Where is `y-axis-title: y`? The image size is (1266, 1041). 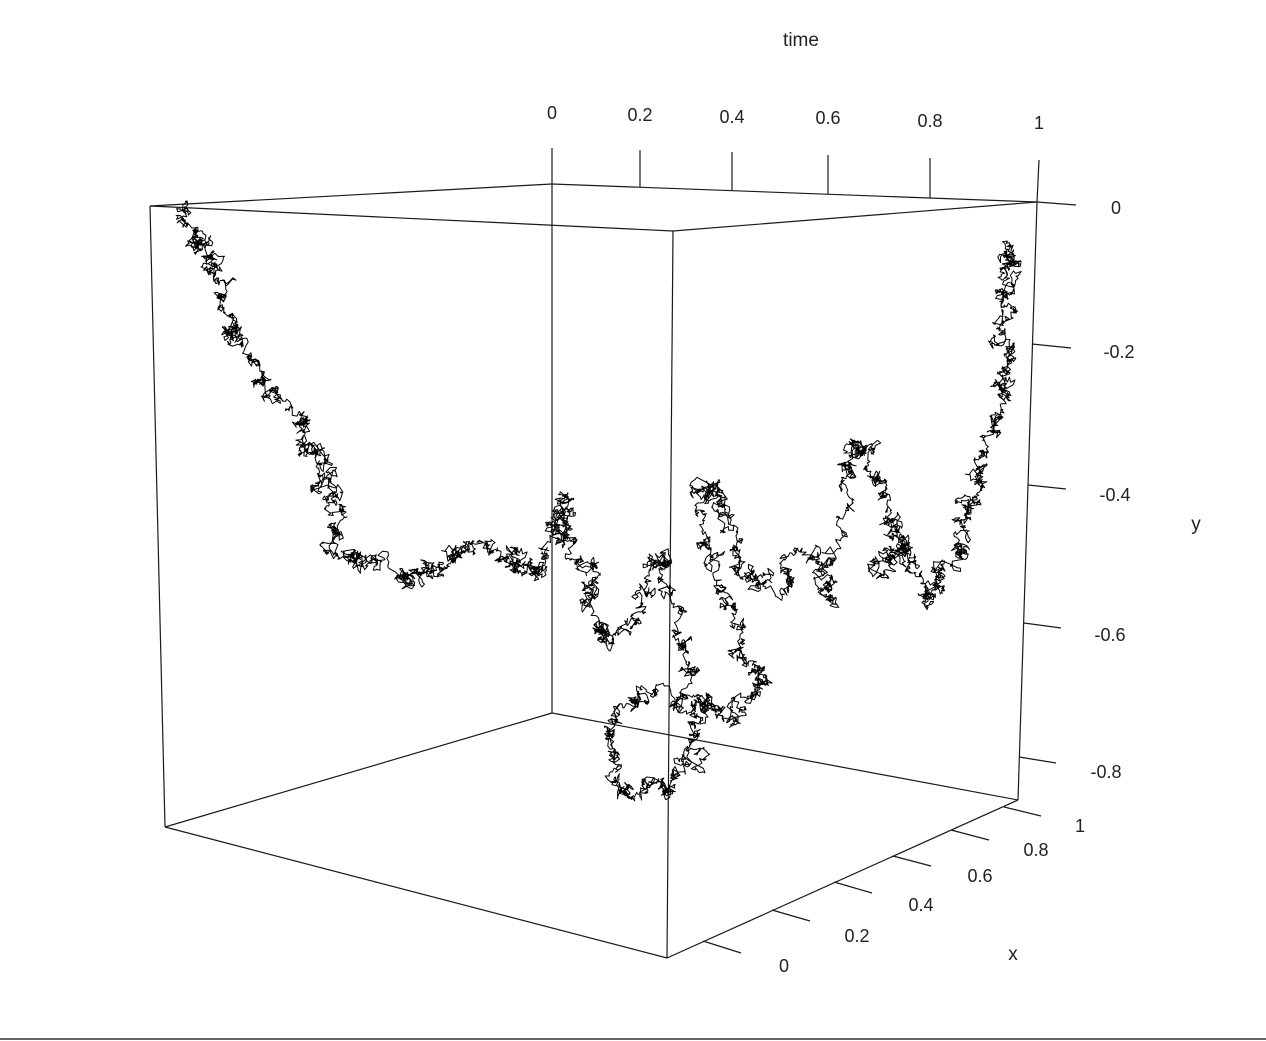
y-axis-title: y is located at coordinates (1196, 524).